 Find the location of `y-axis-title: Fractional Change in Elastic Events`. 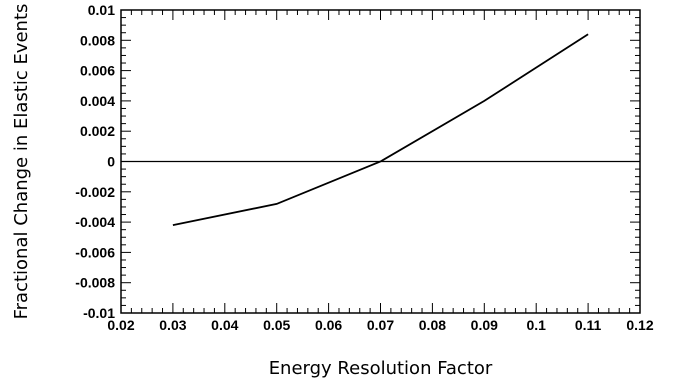

y-axis-title: Fractional Change in Elastic Events is located at coordinates (21, 162).